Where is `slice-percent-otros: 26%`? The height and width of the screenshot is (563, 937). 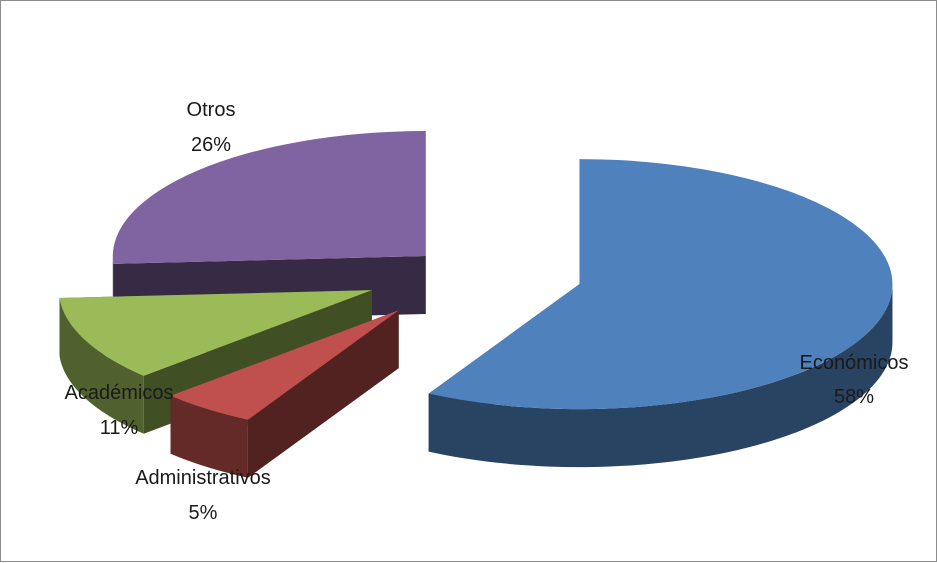 slice-percent-otros: 26% is located at coordinates (211, 145).